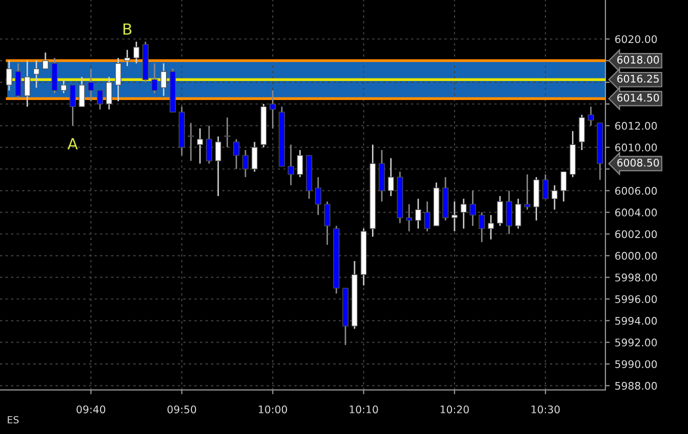  I want to click on annotation: 6008.50, so click(638, 162).